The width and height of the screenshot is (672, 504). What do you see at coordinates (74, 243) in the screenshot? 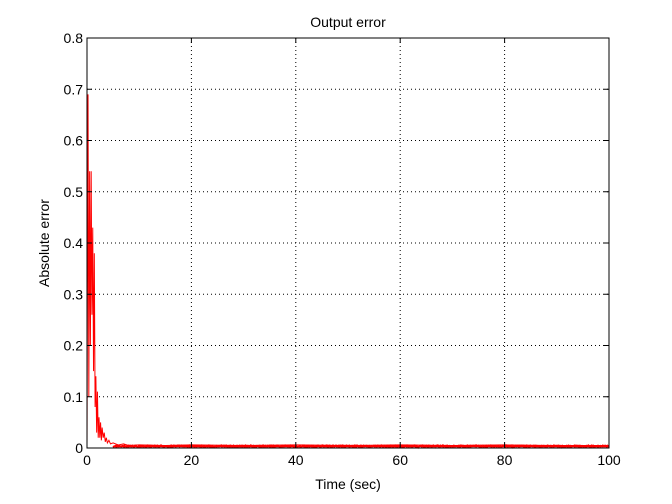
I see `y-tick-label: 0.4` at bounding box center [74, 243].